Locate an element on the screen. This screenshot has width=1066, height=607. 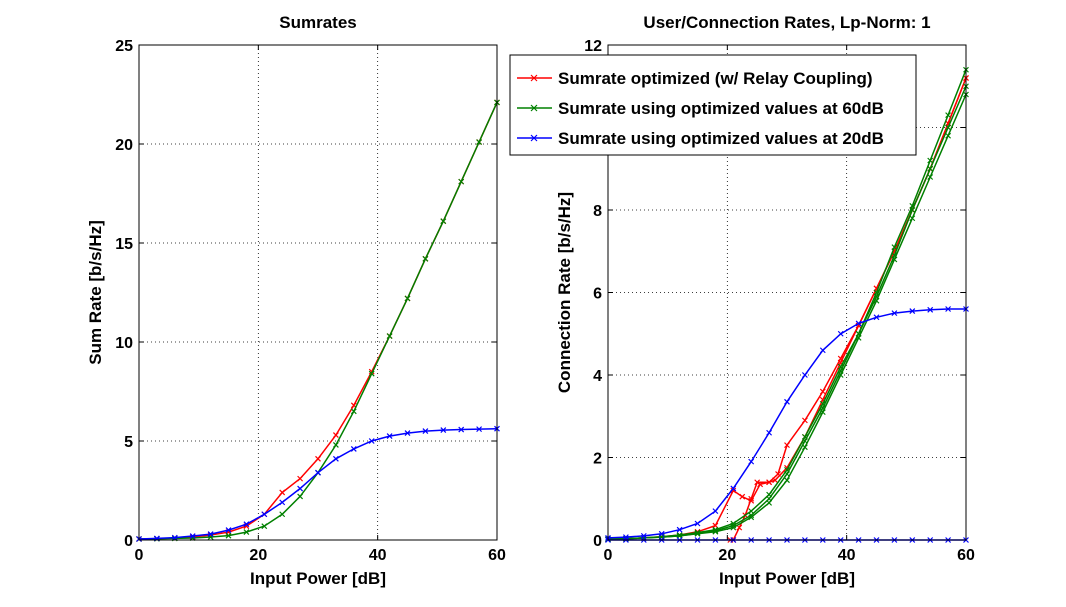
y-axis-label: Connection Rate [b/s/Hz] is located at coordinates (564, 292).